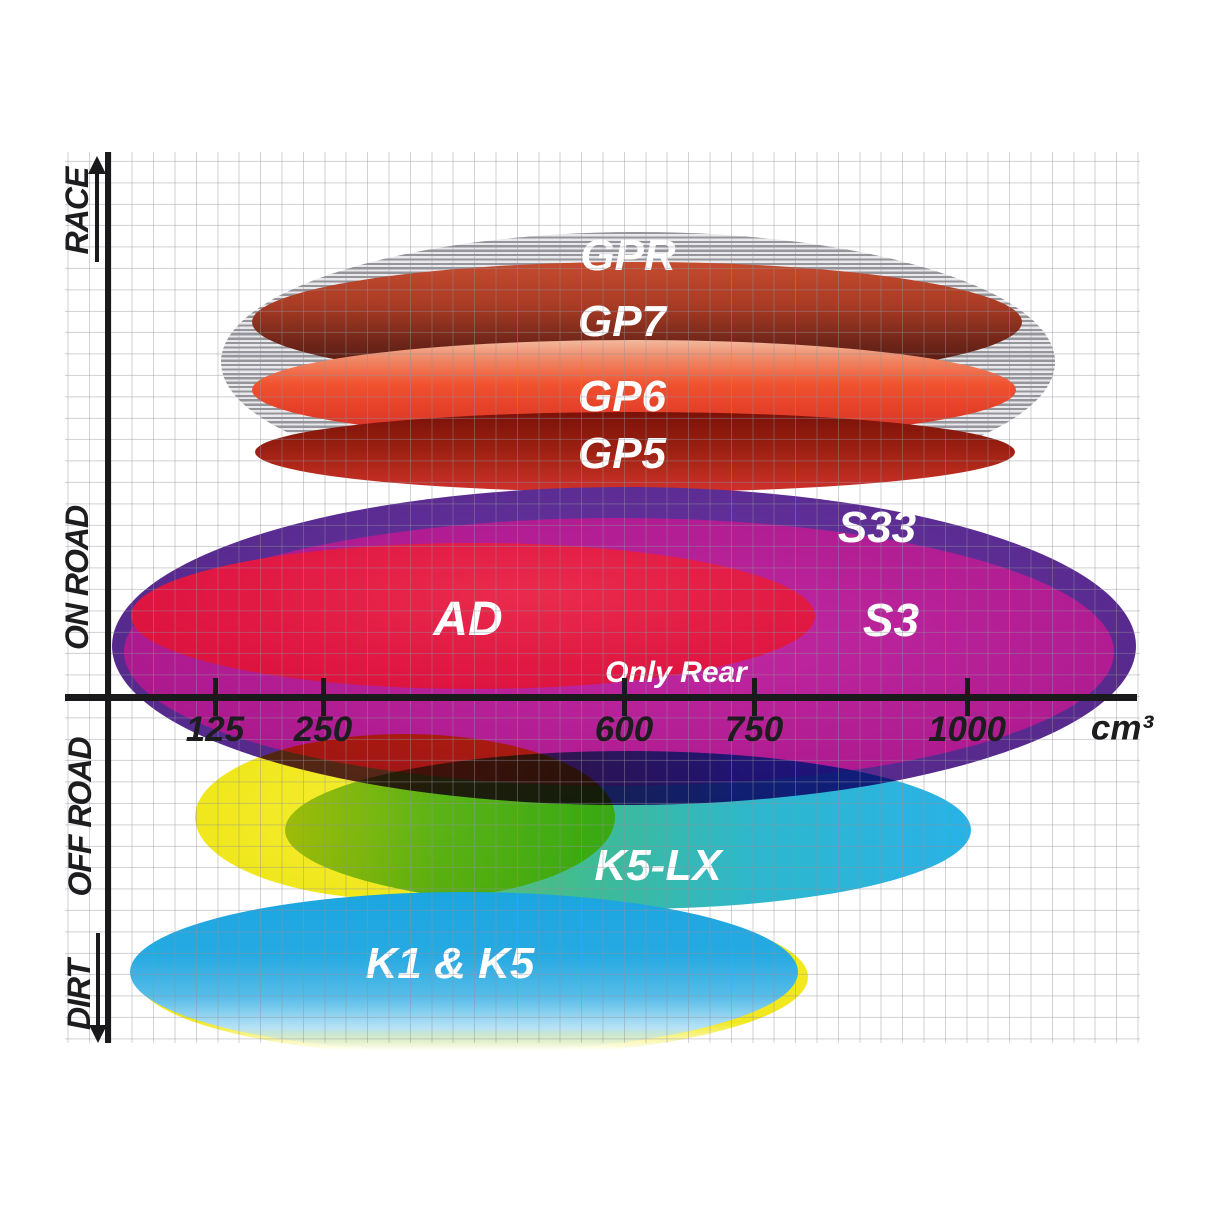  I want to click on region-gp5, so click(635, 452).